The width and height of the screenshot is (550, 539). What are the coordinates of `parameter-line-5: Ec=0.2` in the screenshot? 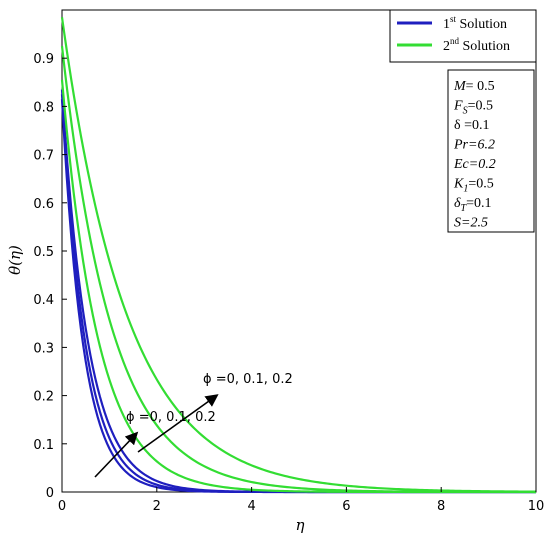 It's located at (474, 164).